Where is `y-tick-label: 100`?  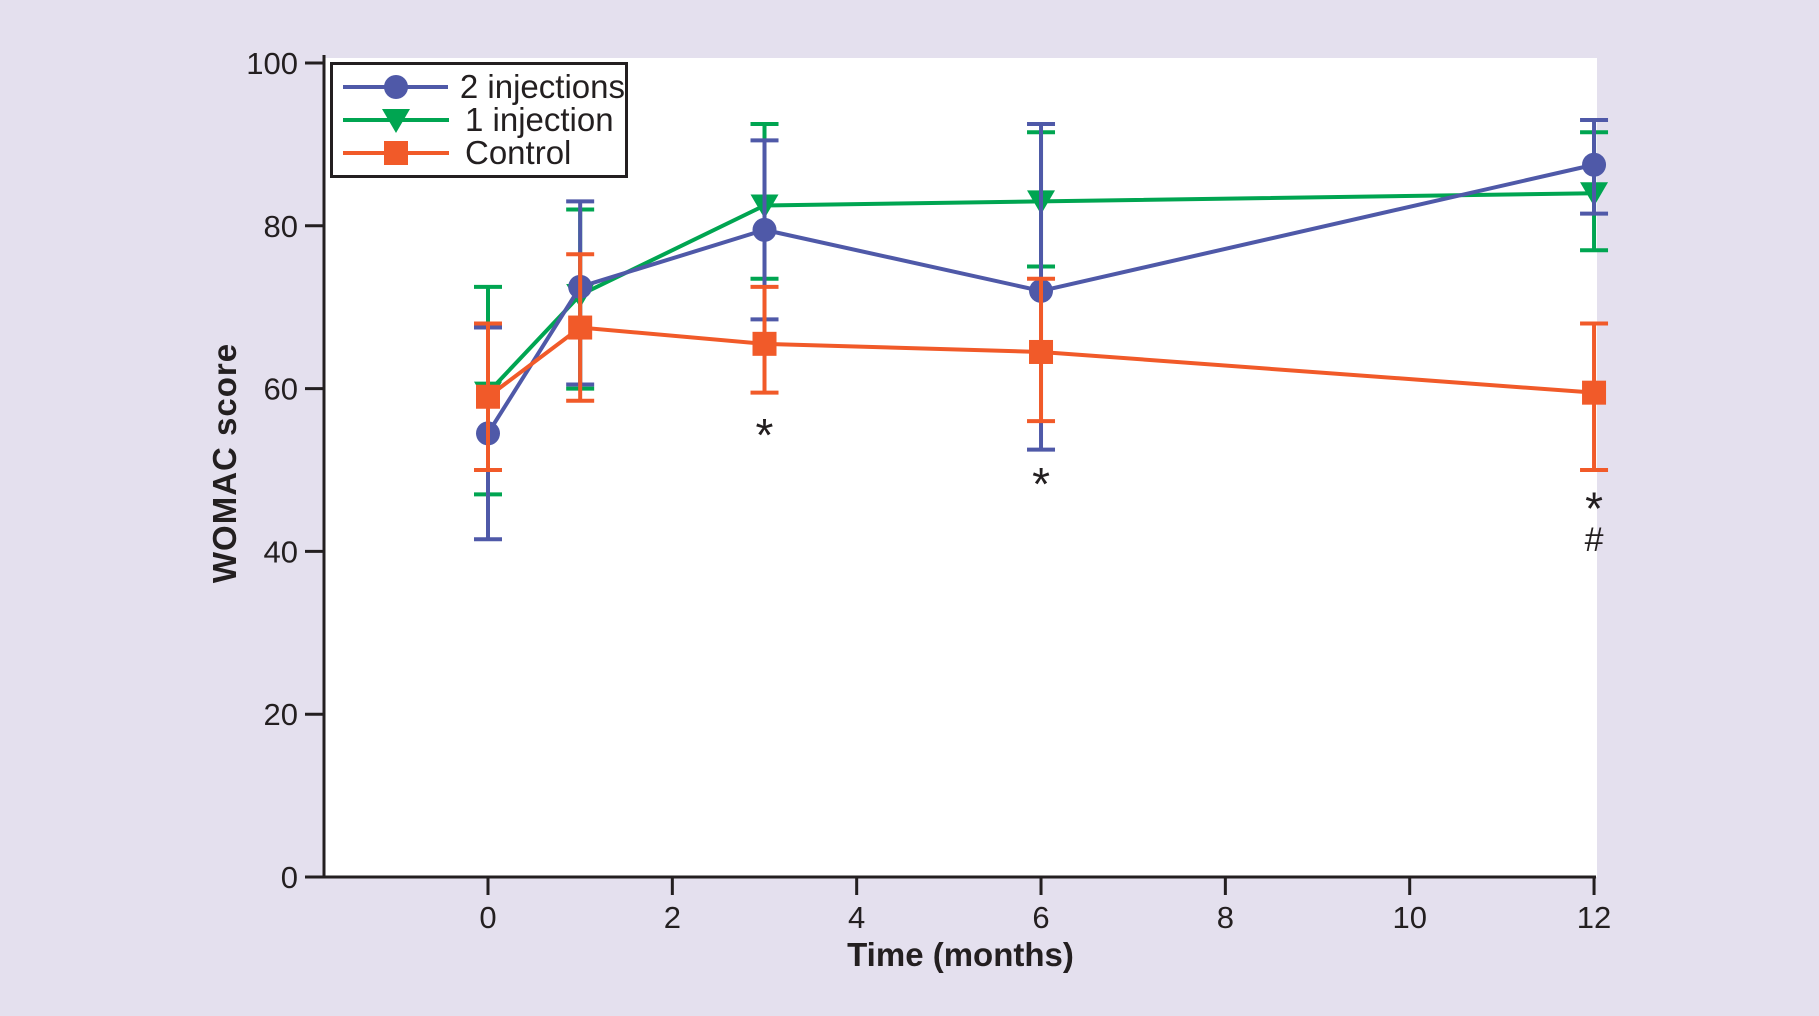 y-tick-label: 100 is located at coordinates (272, 63).